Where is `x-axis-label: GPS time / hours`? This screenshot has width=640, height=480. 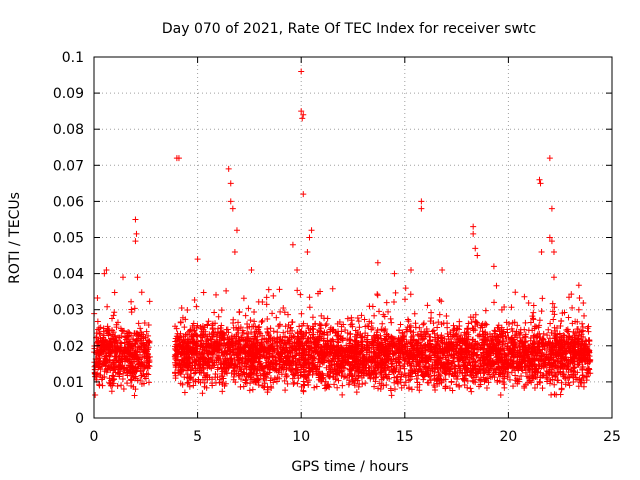 x-axis-label: GPS time / hours is located at coordinates (349, 467).